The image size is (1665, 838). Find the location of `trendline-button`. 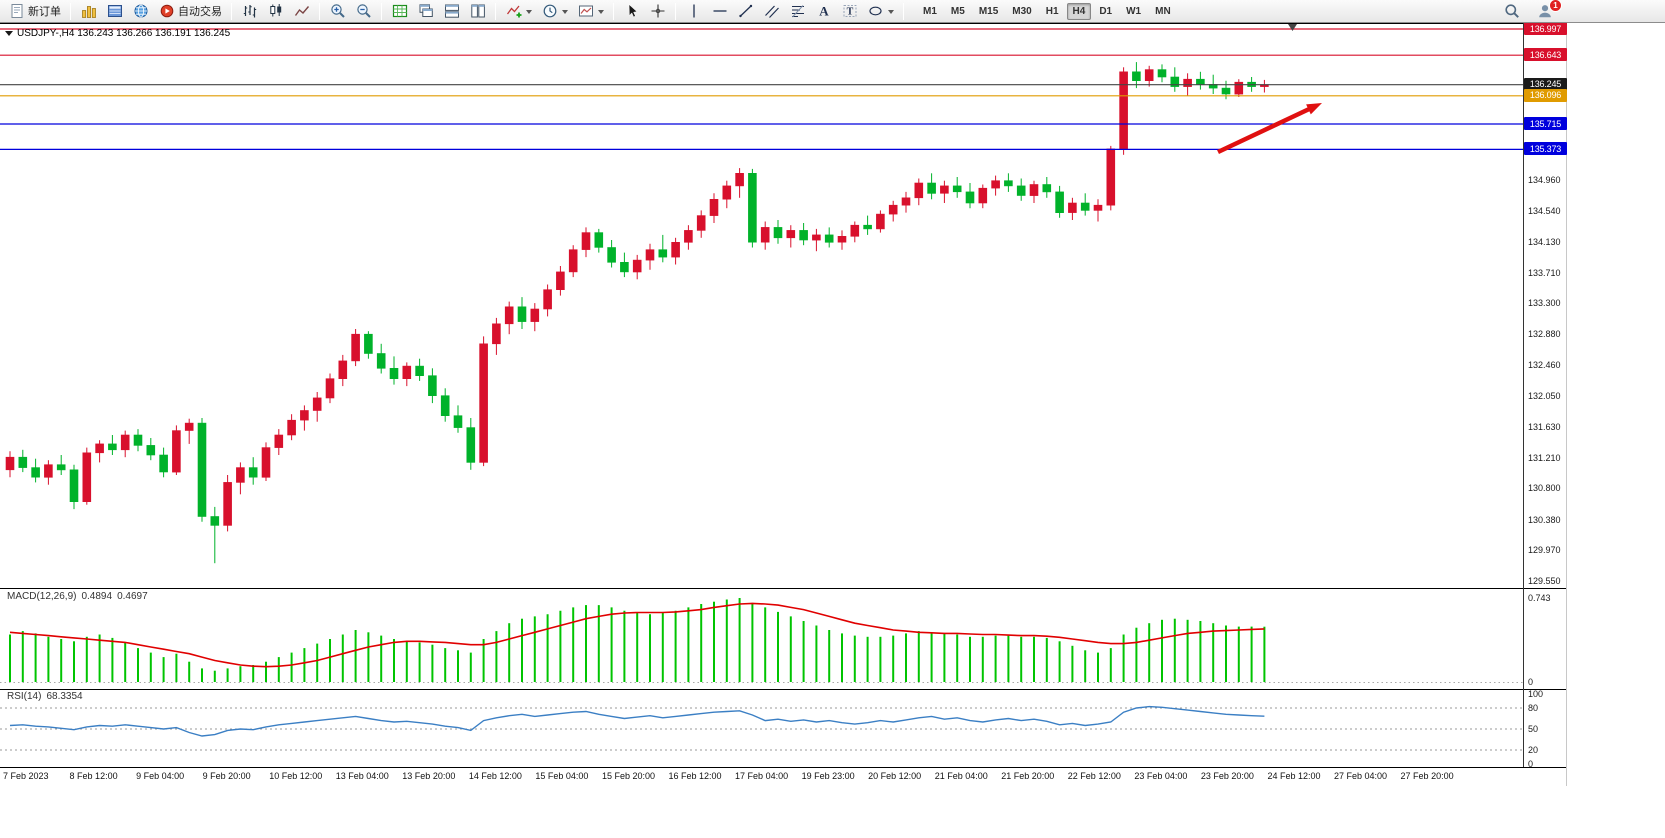

trendline-button is located at coordinates (745, 11).